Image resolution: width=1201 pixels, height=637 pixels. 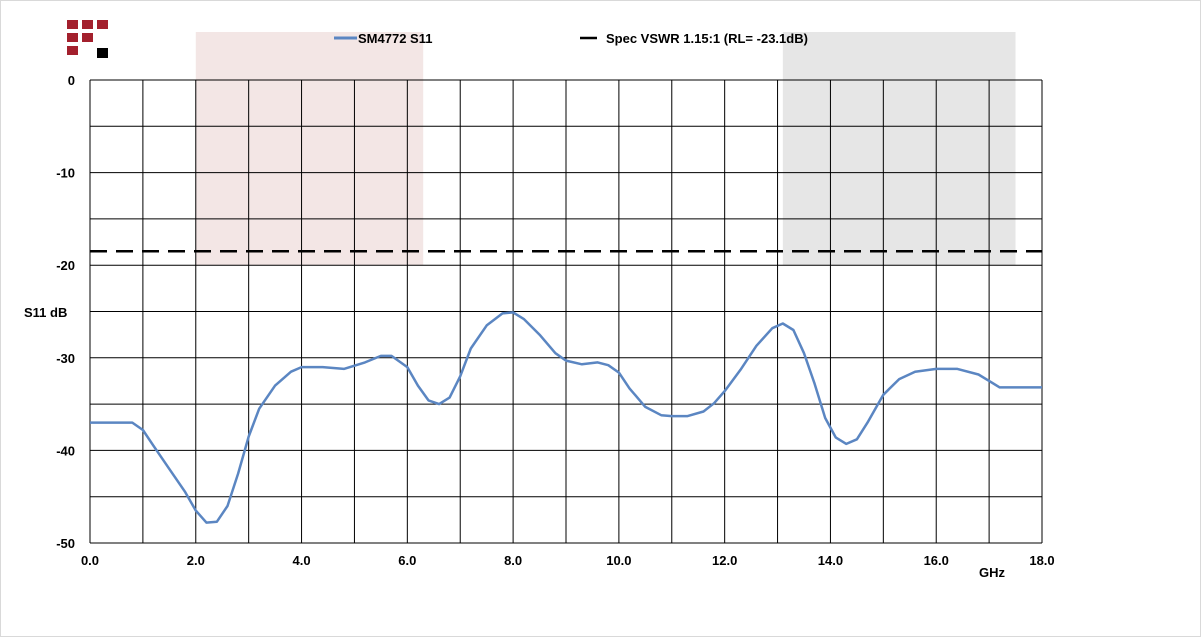 I want to click on y-tick-label: -30, so click(x=65, y=358).